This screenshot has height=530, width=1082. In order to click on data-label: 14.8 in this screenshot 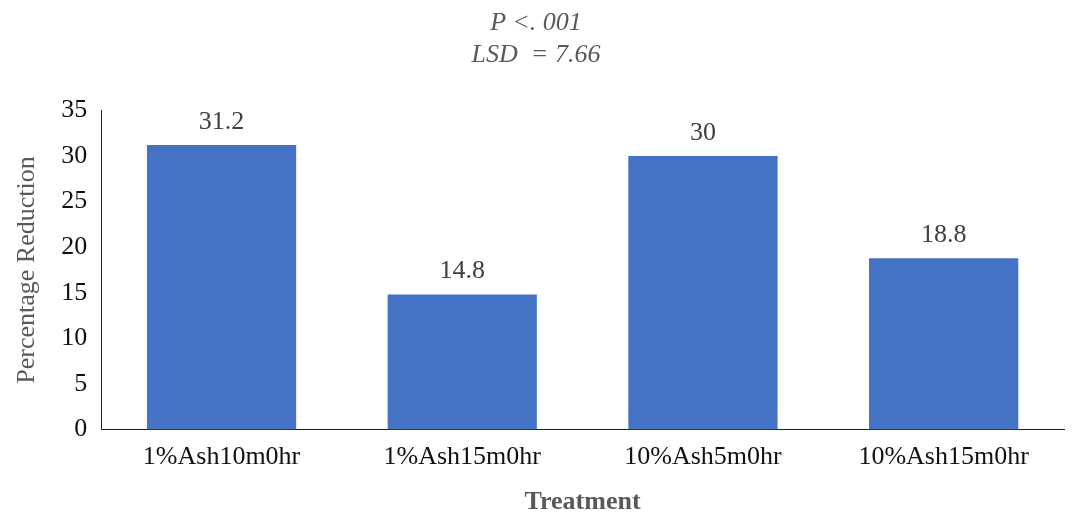, I will do `click(462, 270)`.